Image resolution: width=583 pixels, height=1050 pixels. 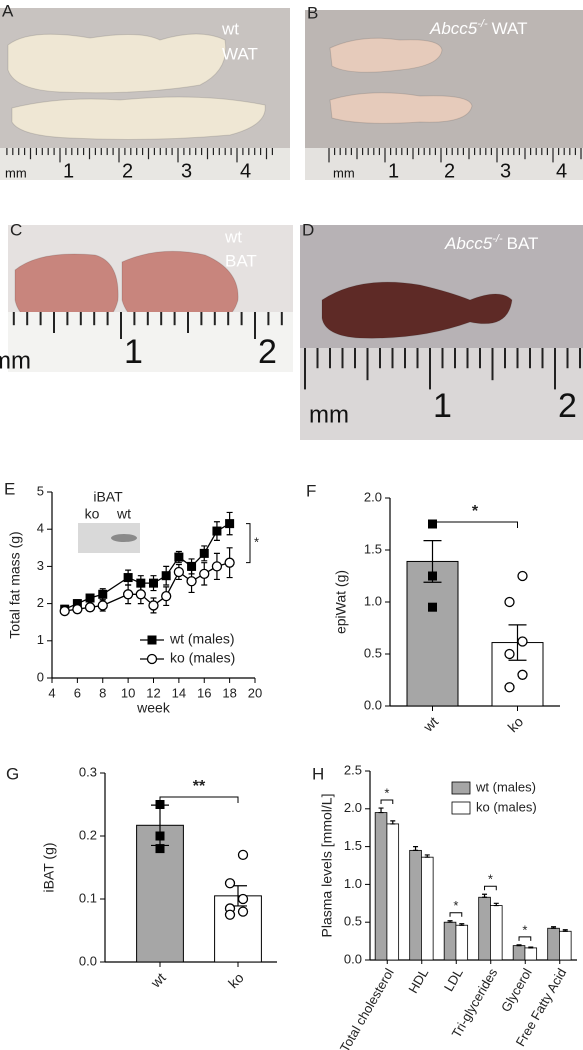 What do you see at coordinates (240, 53) in the screenshot?
I see `photo-label: WAT` at bounding box center [240, 53].